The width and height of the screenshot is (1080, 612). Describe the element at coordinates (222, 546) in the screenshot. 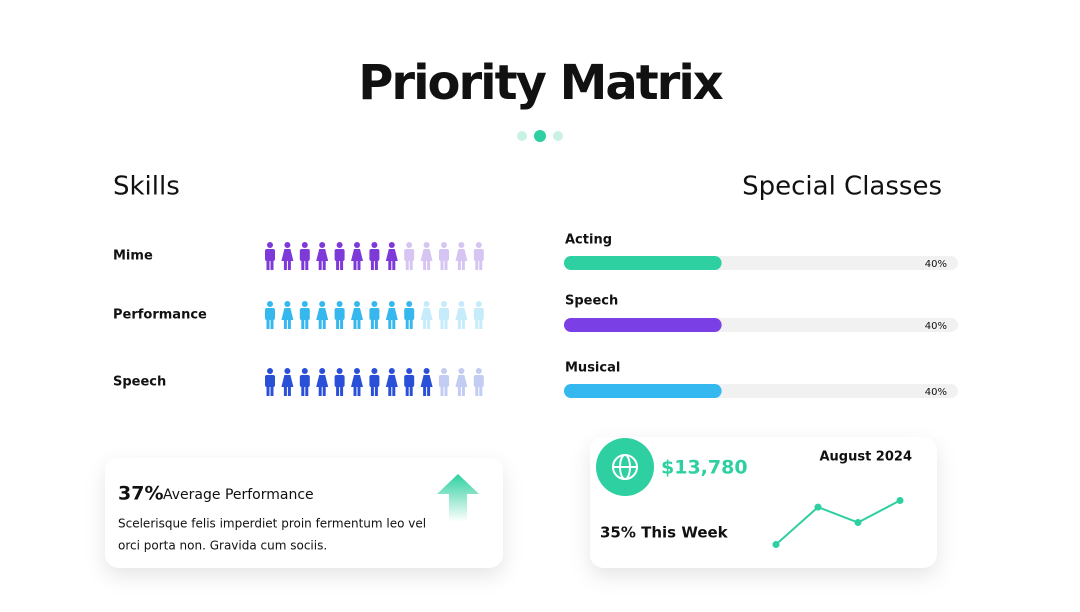

I see `summary-text: orci porta non. Gravida cum sociis.` at that location.